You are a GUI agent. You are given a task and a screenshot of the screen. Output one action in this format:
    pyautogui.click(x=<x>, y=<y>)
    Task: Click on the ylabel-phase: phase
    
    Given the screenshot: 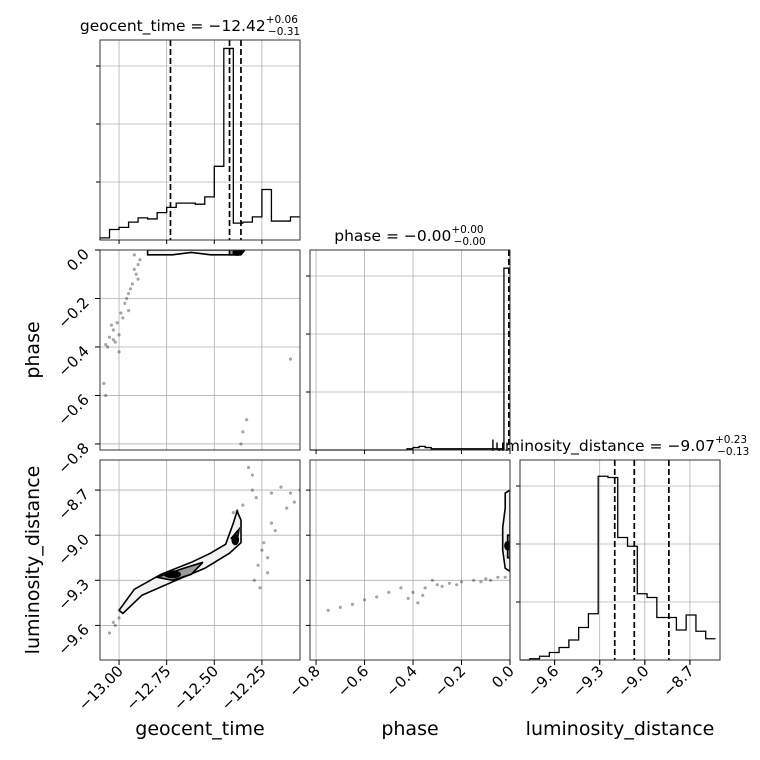 What is the action you would take?
    pyautogui.click(x=33, y=349)
    